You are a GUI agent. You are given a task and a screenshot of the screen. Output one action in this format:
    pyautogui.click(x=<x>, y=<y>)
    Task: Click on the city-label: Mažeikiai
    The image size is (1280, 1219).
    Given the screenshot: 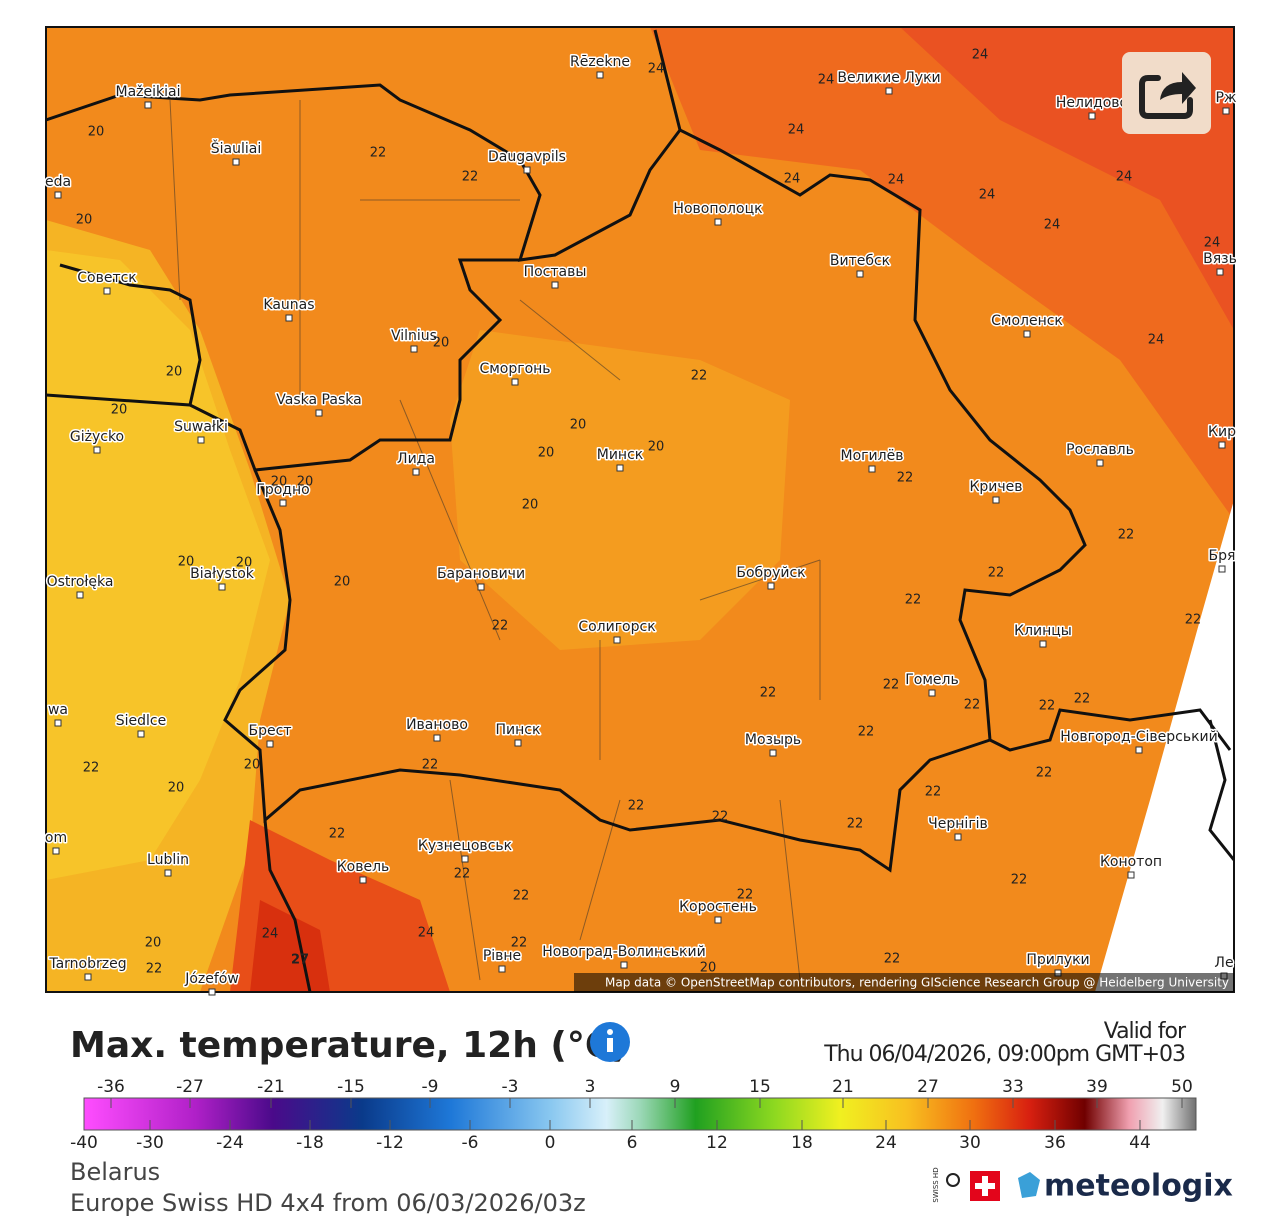 What is the action you would take?
    pyautogui.click(x=148, y=92)
    